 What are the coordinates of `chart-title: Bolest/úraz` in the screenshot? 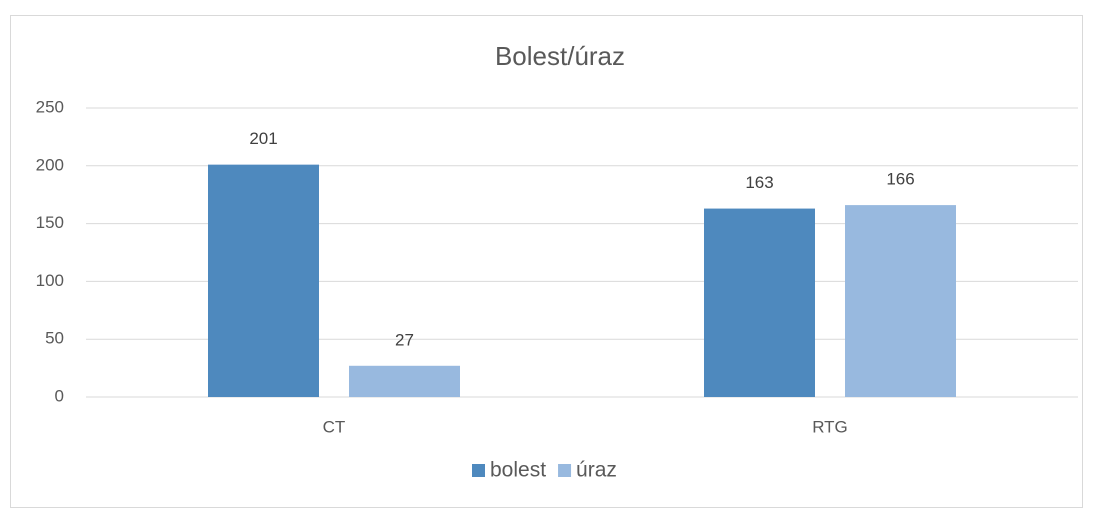 It's located at (560, 56).